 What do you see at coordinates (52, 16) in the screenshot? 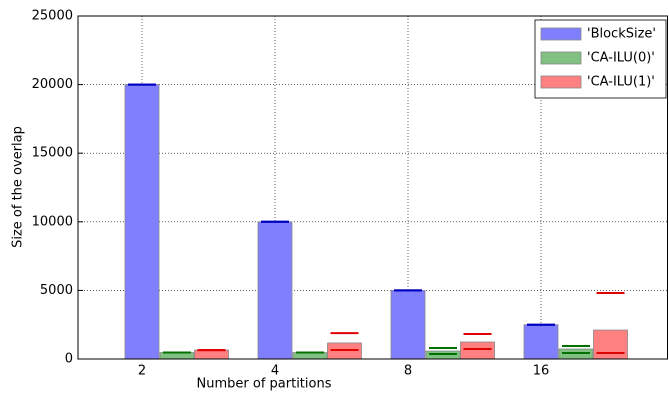
I see `y-tick-label: 25000` at bounding box center [52, 16].